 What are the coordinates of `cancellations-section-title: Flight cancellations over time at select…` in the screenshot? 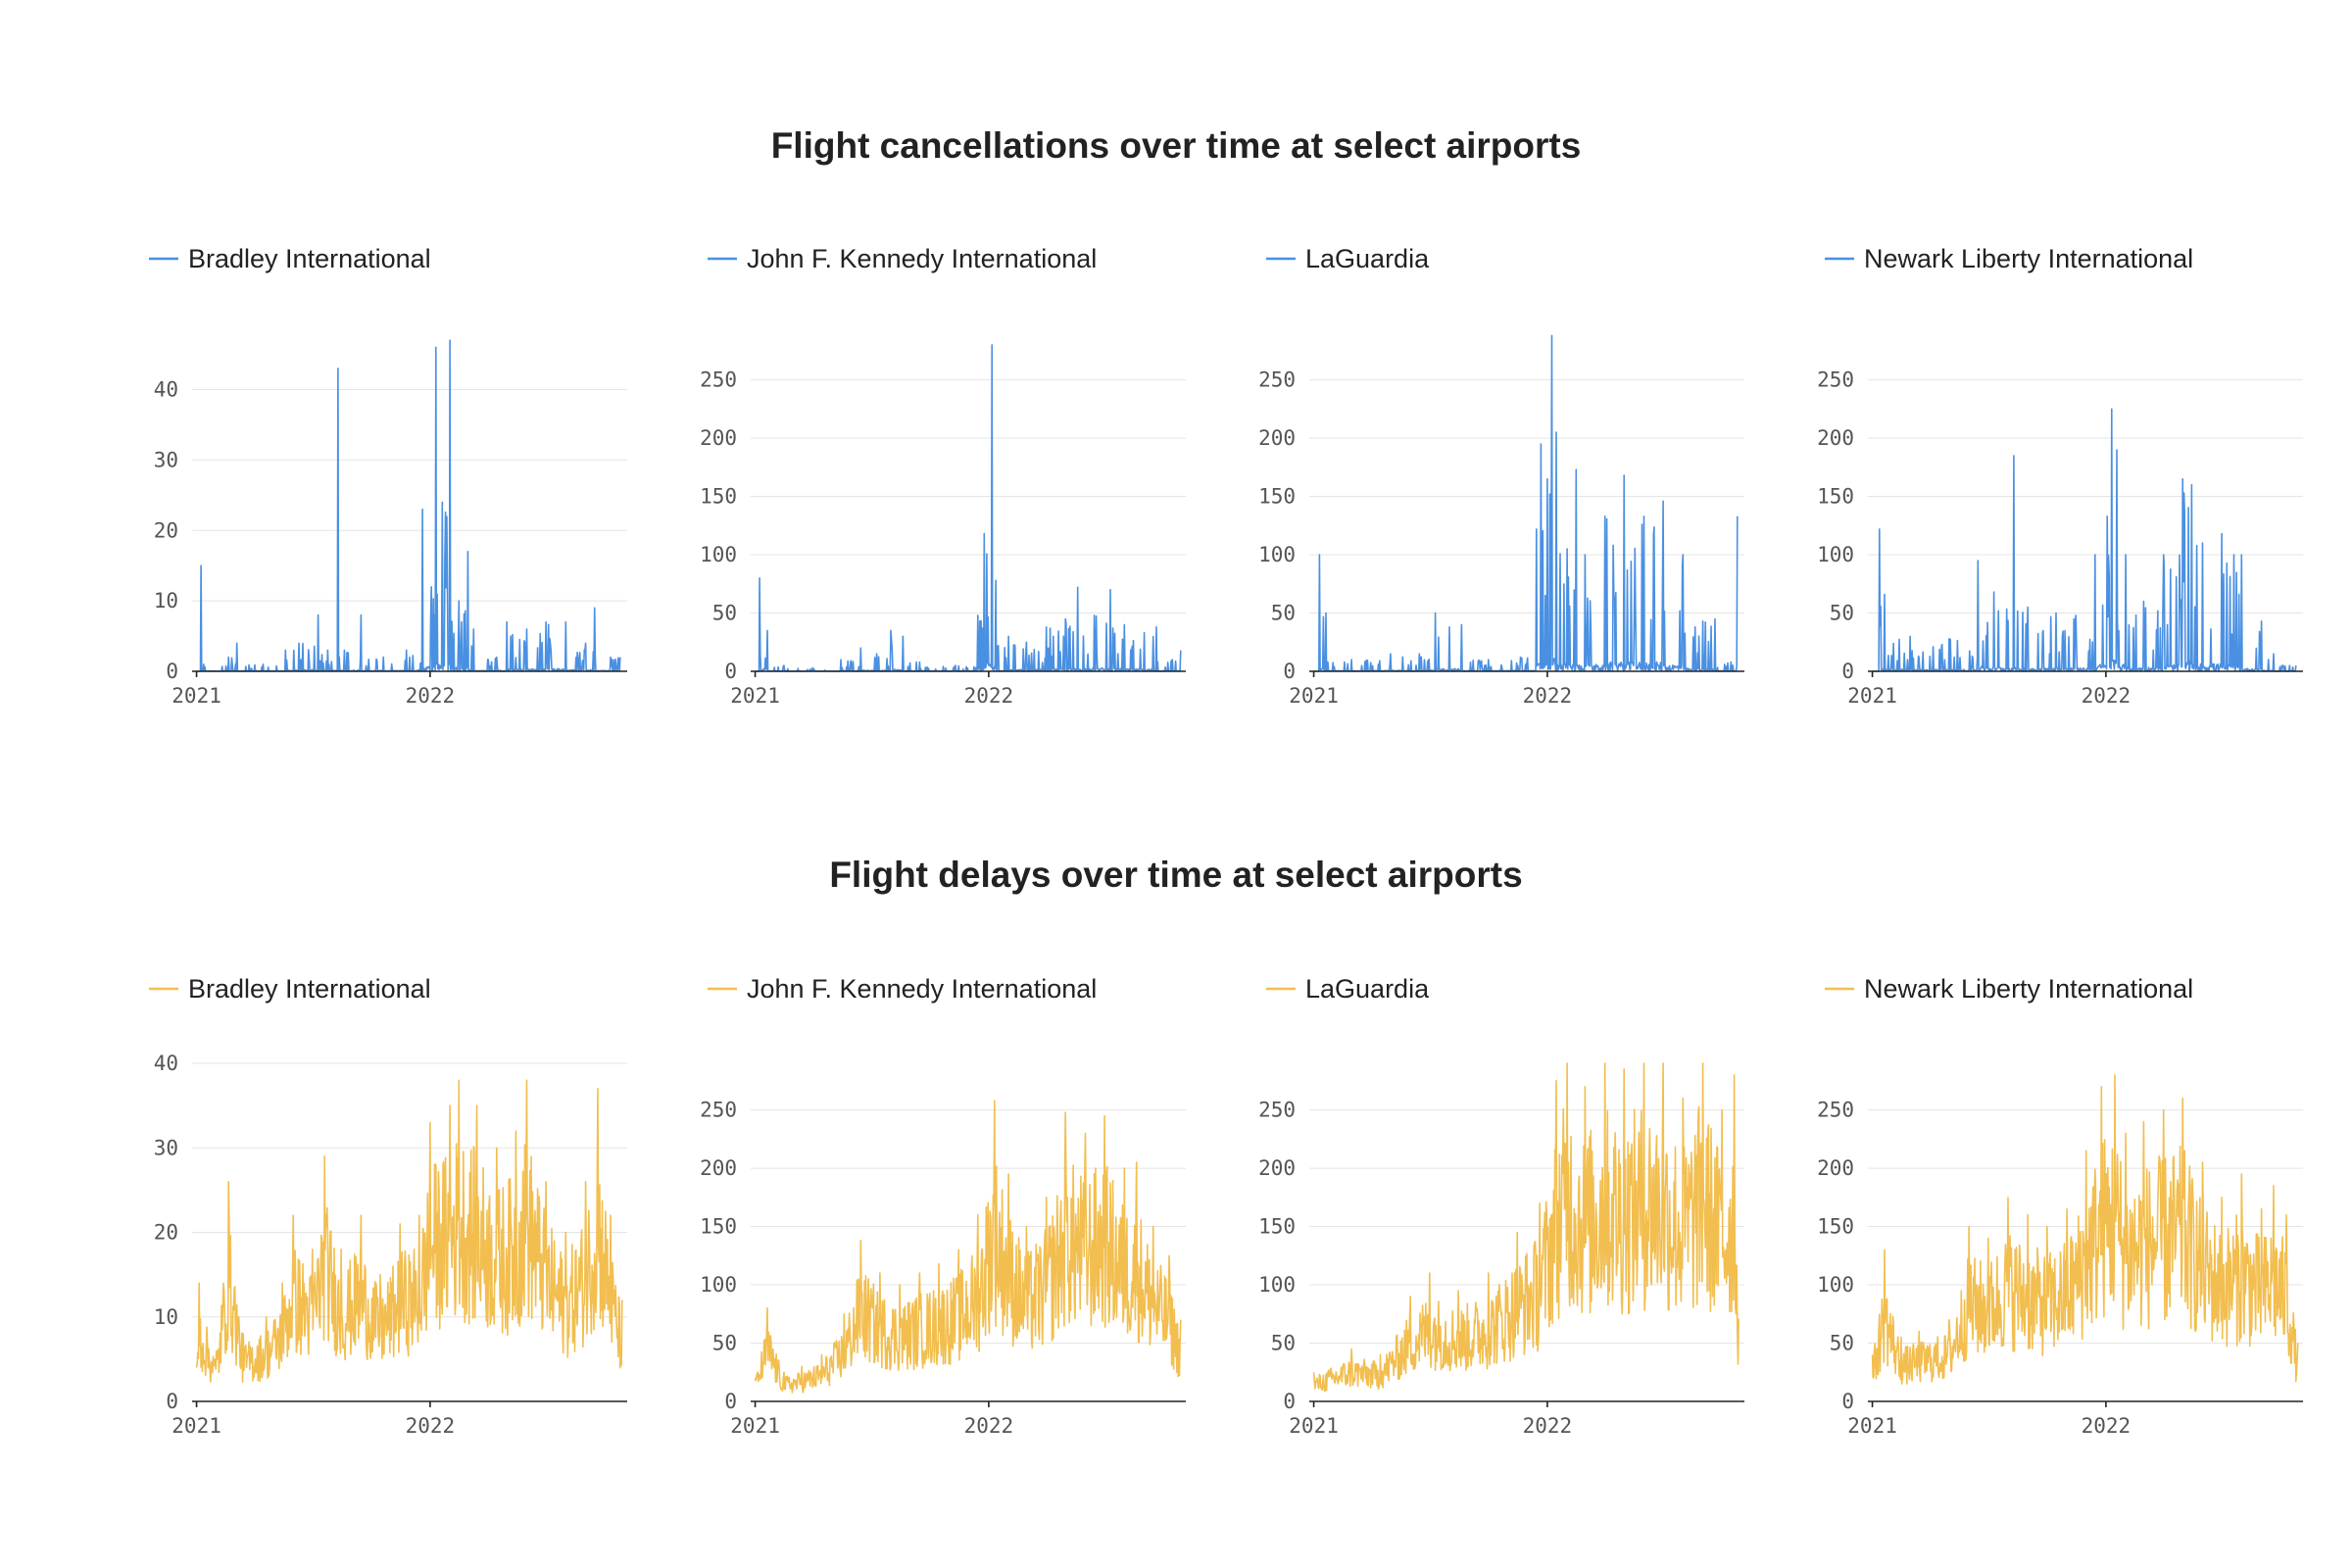 It's located at (1176, 145).